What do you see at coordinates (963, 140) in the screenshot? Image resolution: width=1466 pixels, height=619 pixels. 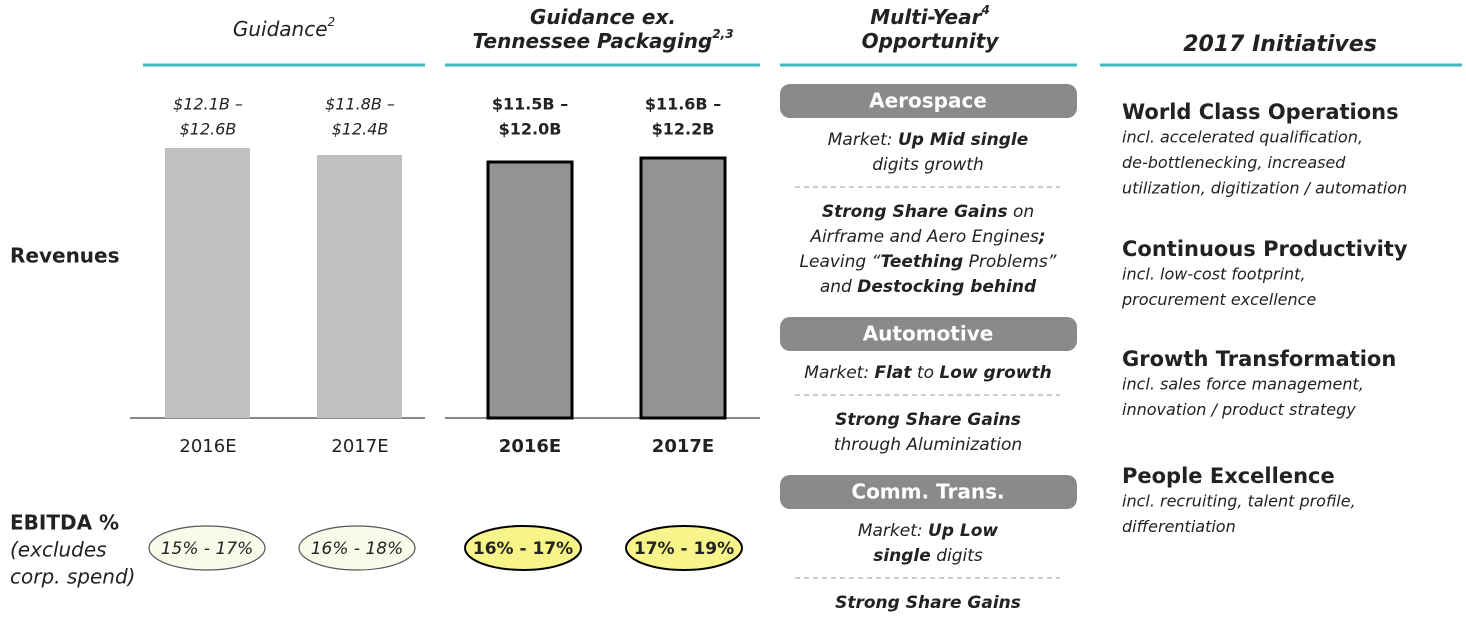 I see `text-segment: Up Mid single` at bounding box center [963, 140].